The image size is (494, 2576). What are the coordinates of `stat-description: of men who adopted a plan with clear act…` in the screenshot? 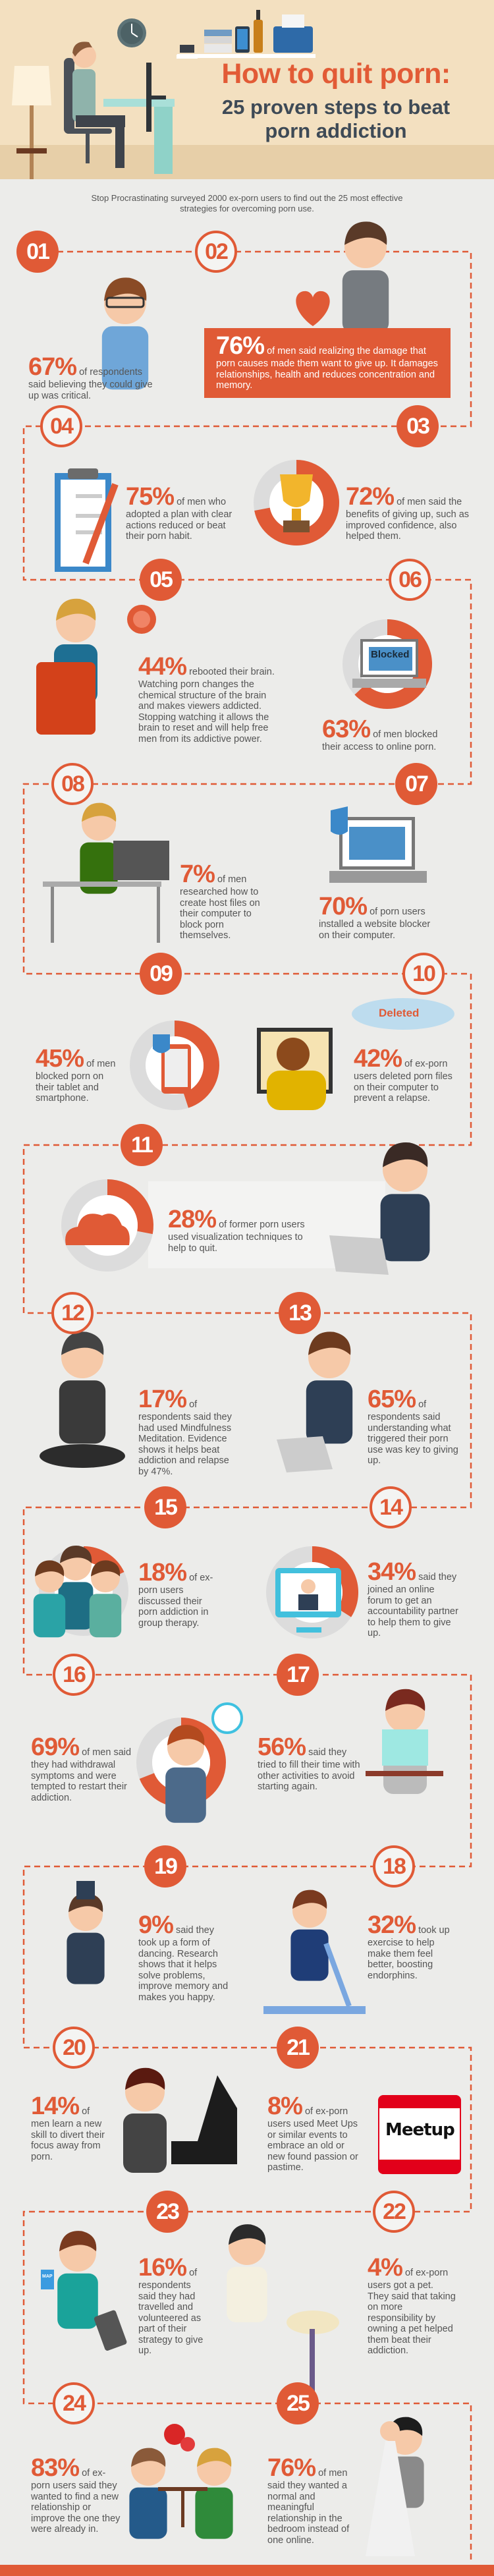 It's located at (179, 519).